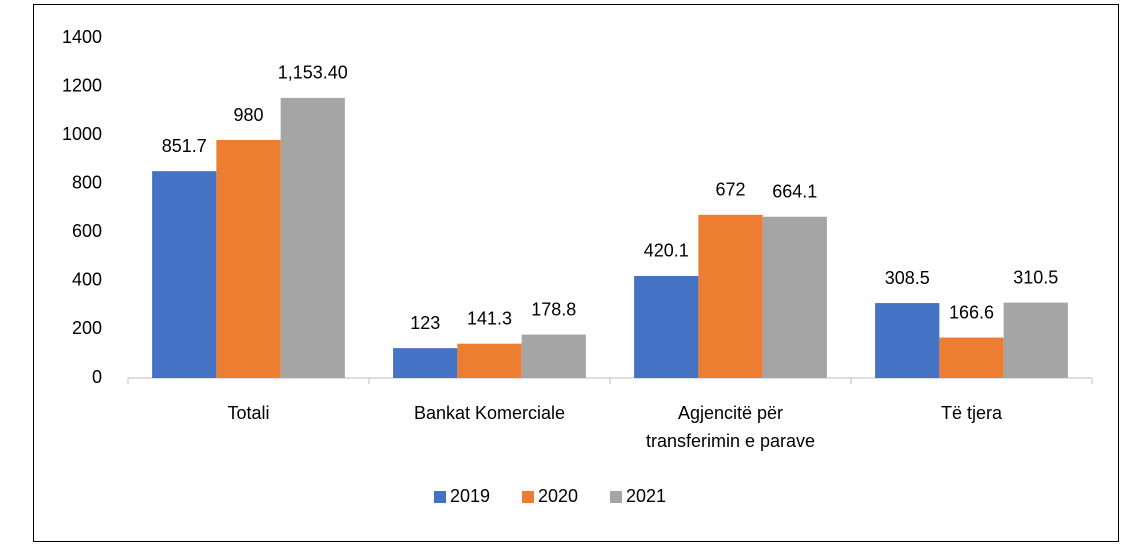  Describe the element at coordinates (470, 496) in the screenshot. I see `legend-label: 2019` at that location.